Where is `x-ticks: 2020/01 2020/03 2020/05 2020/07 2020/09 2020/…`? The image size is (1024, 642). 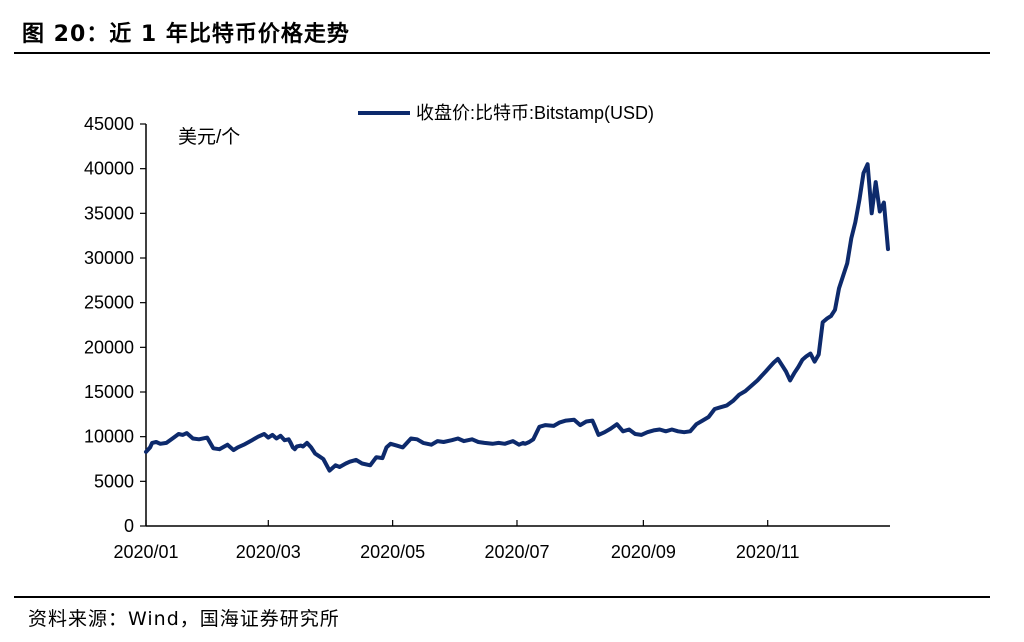
x-ticks: 2020/01 2020/03 2020/05 2020/07 2020/09 2020/… is located at coordinates (456, 541).